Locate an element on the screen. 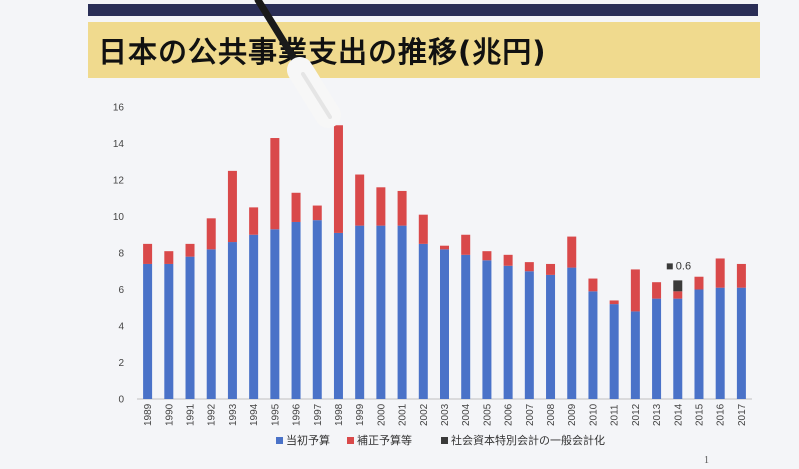 Image resolution: width=799 pixels, height=469 pixels. x-tick-label: 1990 is located at coordinates (169, 414).